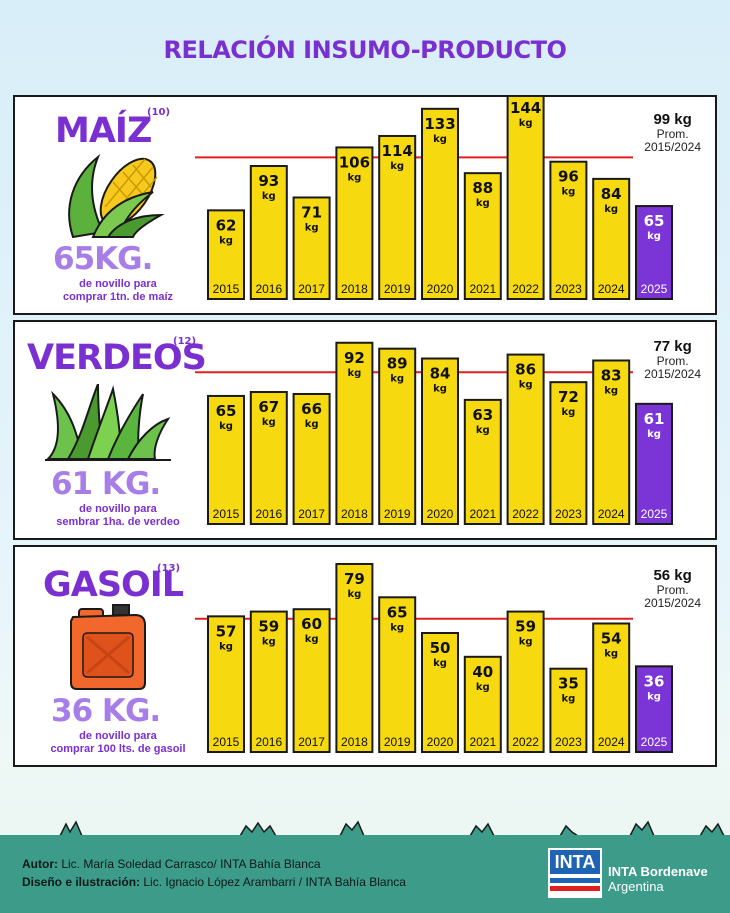 Image resolution: width=730 pixels, height=913 pixels. What do you see at coordinates (354, 162) in the screenshot?
I see `value-label: 106` at bounding box center [354, 162].